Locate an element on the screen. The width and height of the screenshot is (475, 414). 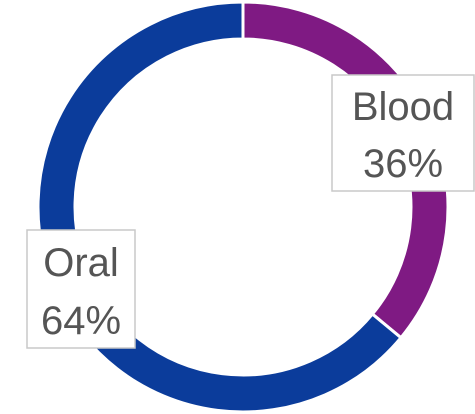
slice-label-oral-box is located at coordinates (81, 289).